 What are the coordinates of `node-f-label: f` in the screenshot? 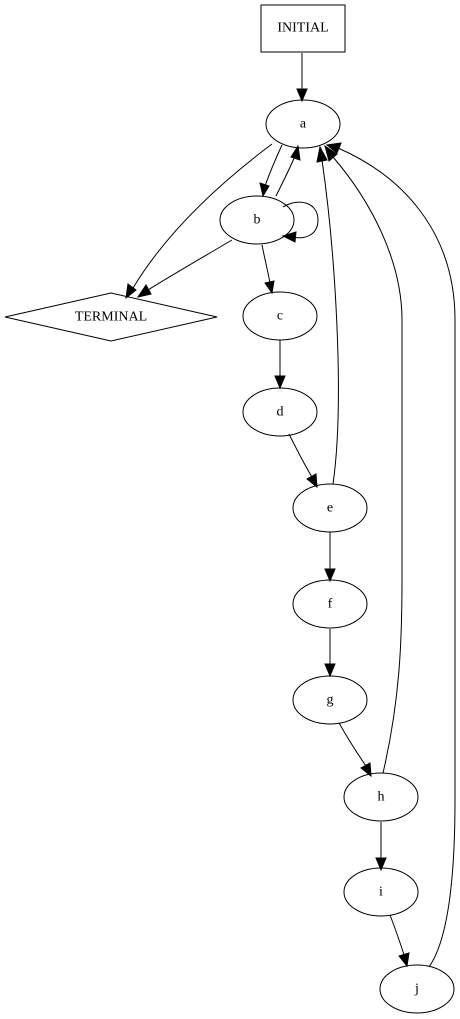 It's located at (330, 604).